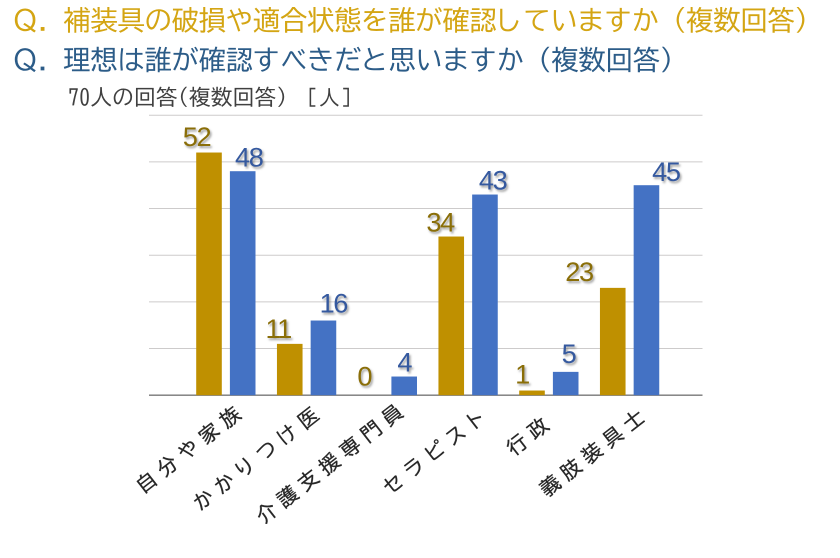  Describe the element at coordinates (493, 179) in the screenshot. I see `svg-text: 43` at that location.